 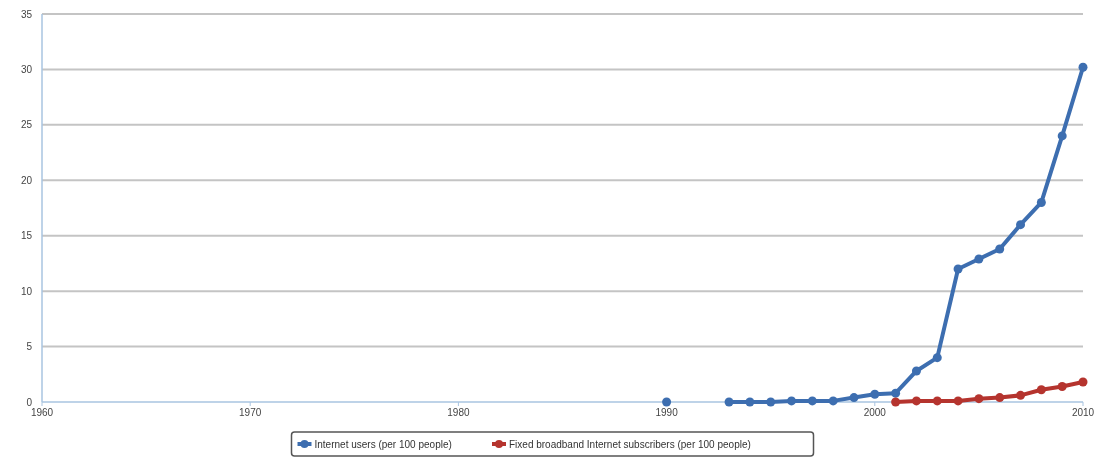 I want to click on x-tick-label: 1960, so click(x=42, y=412).